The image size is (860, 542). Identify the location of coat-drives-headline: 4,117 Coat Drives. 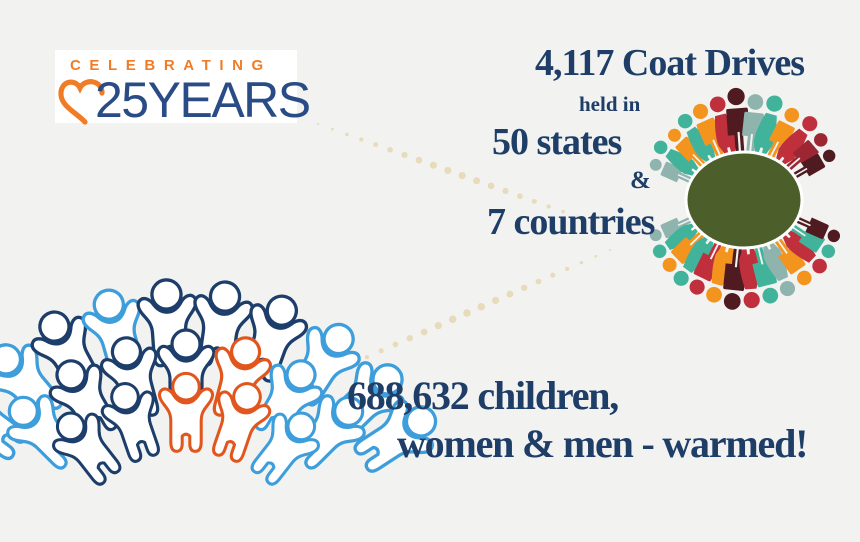
(670, 63).